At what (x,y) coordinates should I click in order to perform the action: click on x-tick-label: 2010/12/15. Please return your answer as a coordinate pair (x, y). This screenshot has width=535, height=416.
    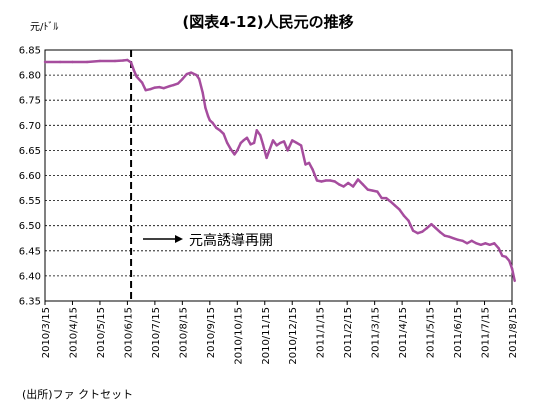
    Looking at the image, I should click on (293, 336).